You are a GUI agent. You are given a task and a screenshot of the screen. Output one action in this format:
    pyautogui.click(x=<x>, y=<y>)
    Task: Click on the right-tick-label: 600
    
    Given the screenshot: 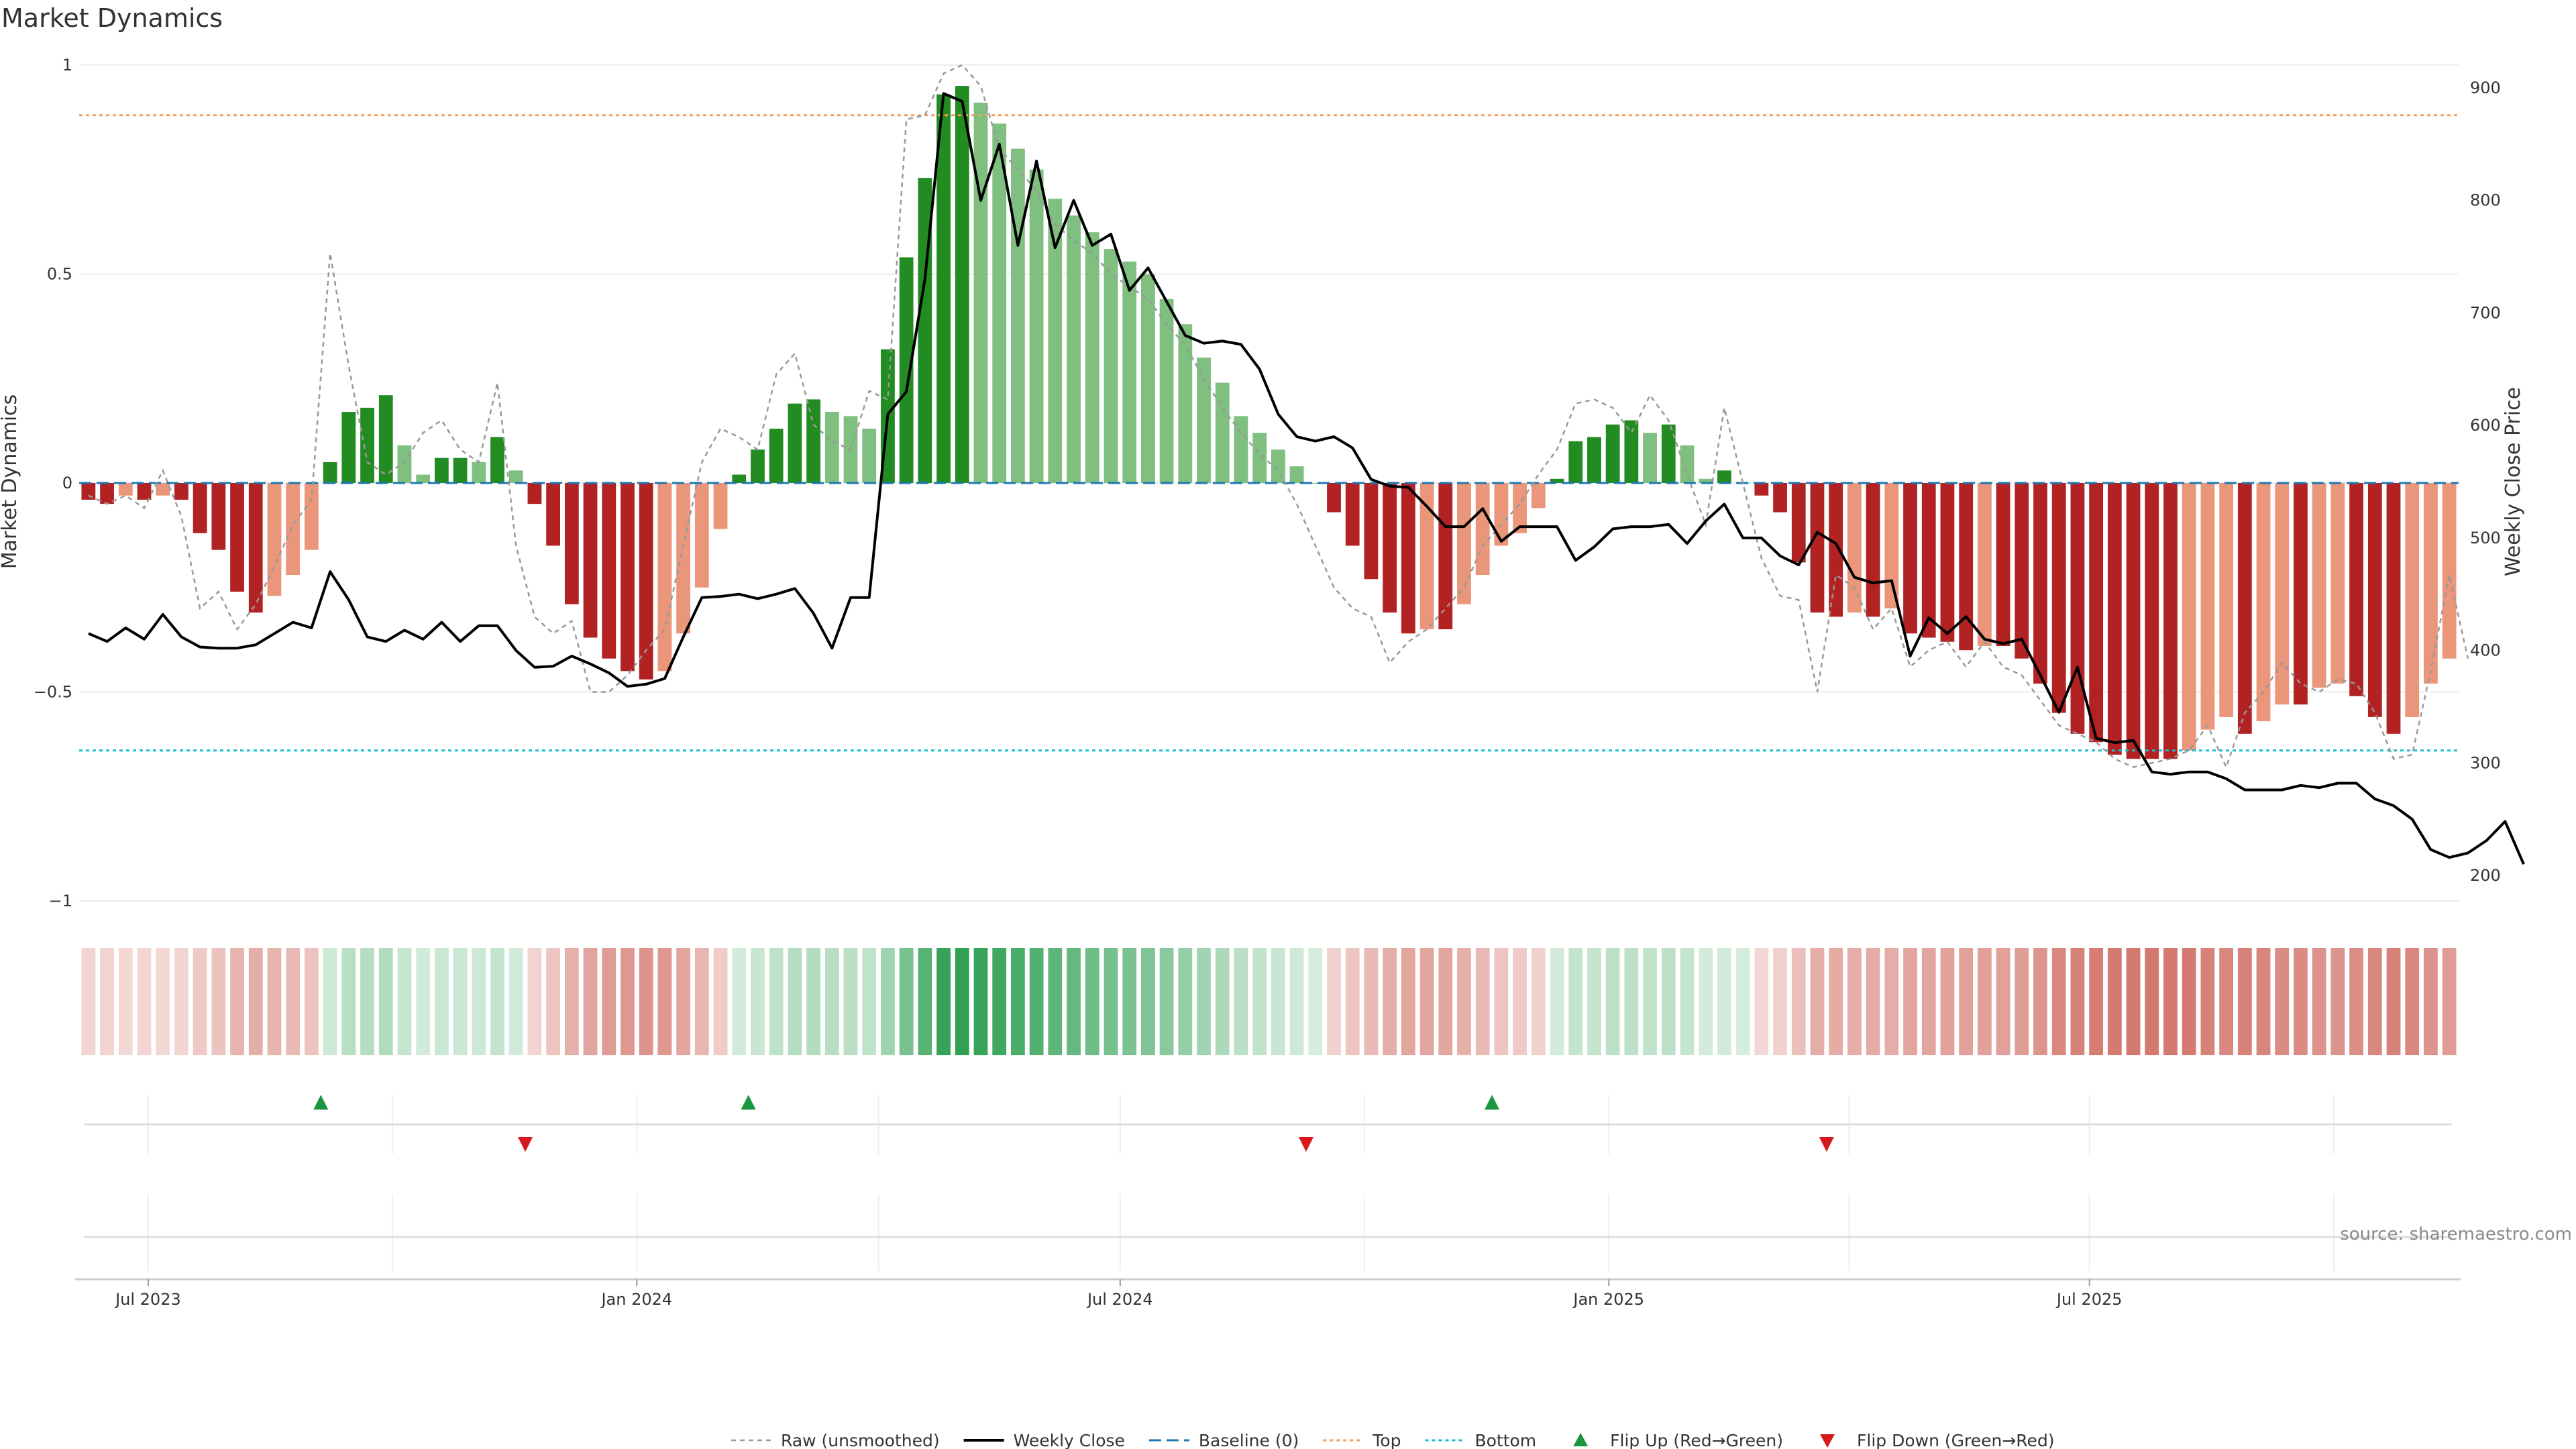 What is the action you would take?
    pyautogui.click(x=2485, y=425)
    